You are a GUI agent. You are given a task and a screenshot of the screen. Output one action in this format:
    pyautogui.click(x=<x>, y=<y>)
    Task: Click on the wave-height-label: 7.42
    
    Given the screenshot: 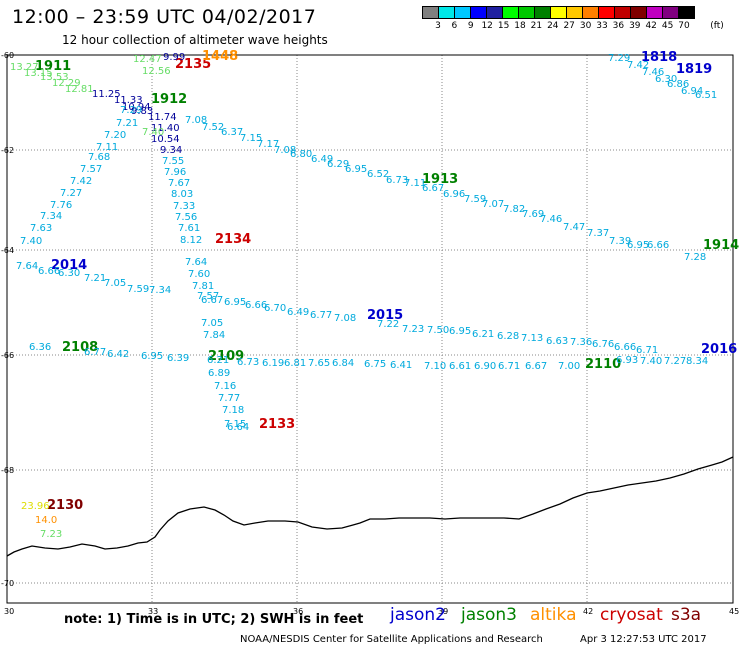 What is the action you would take?
    pyautogui.click(x=638, y=65)
    